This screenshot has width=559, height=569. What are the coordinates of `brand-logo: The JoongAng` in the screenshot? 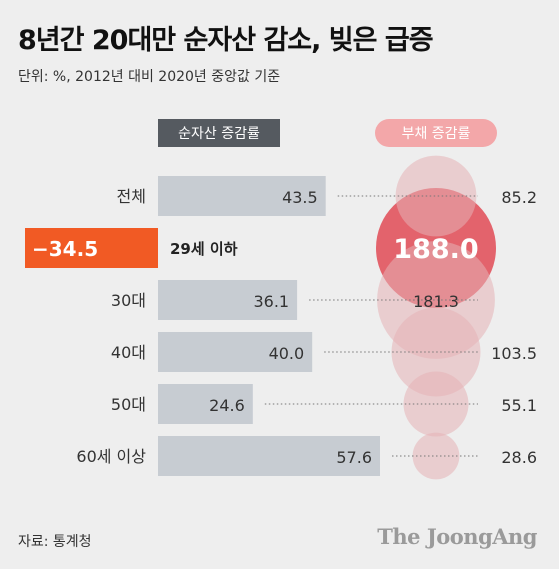 It's located at (457, 536).